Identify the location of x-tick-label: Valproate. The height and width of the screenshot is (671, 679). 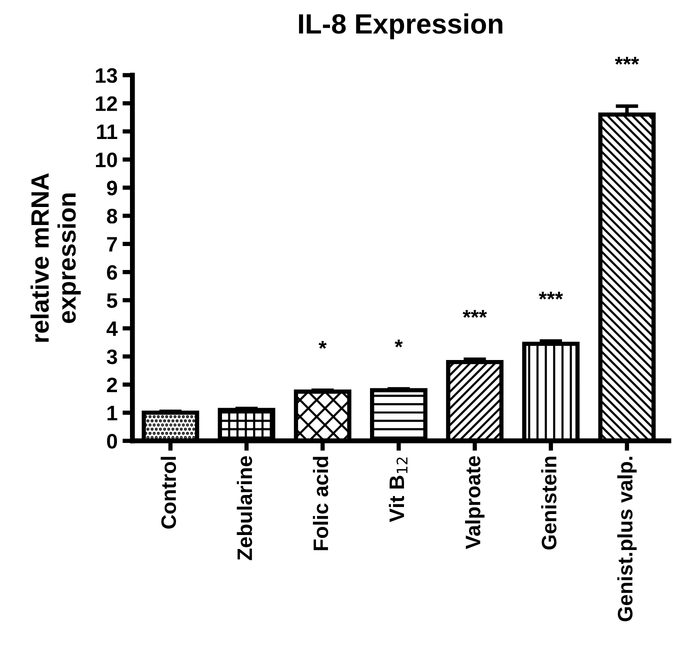
(475, 503).